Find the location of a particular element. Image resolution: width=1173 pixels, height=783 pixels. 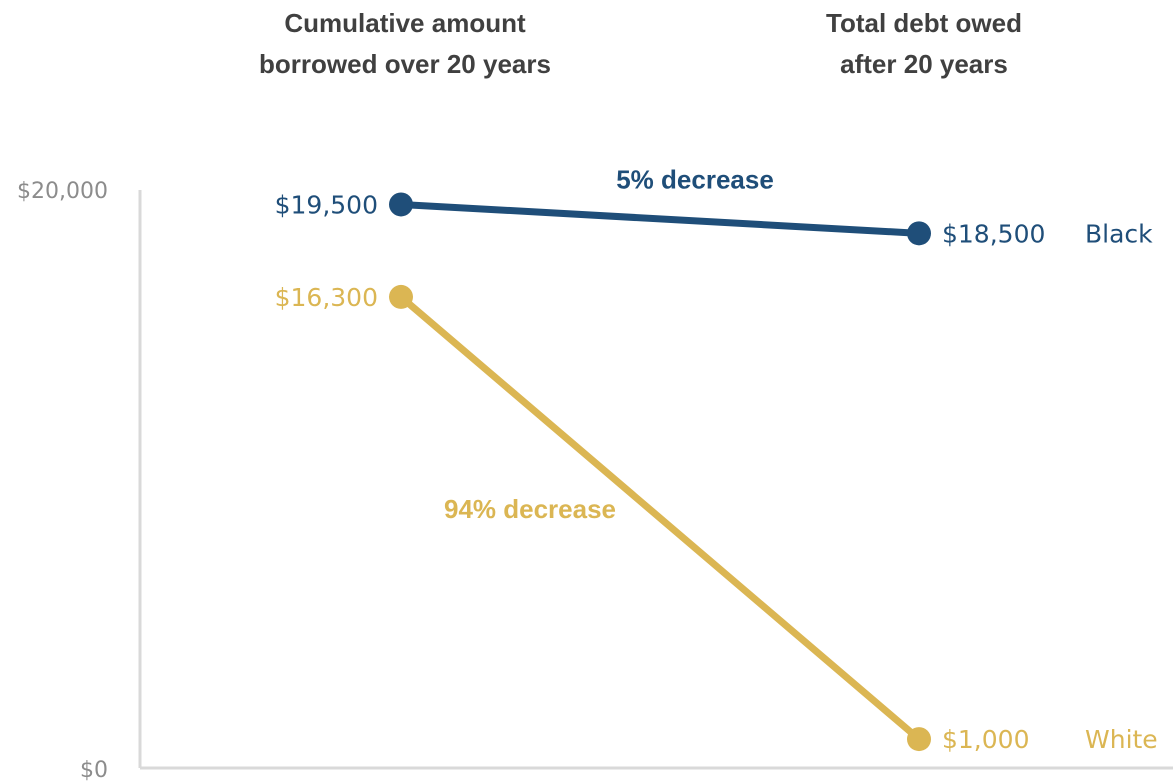

series-label-white: White is located at coordinates (1121, 739).